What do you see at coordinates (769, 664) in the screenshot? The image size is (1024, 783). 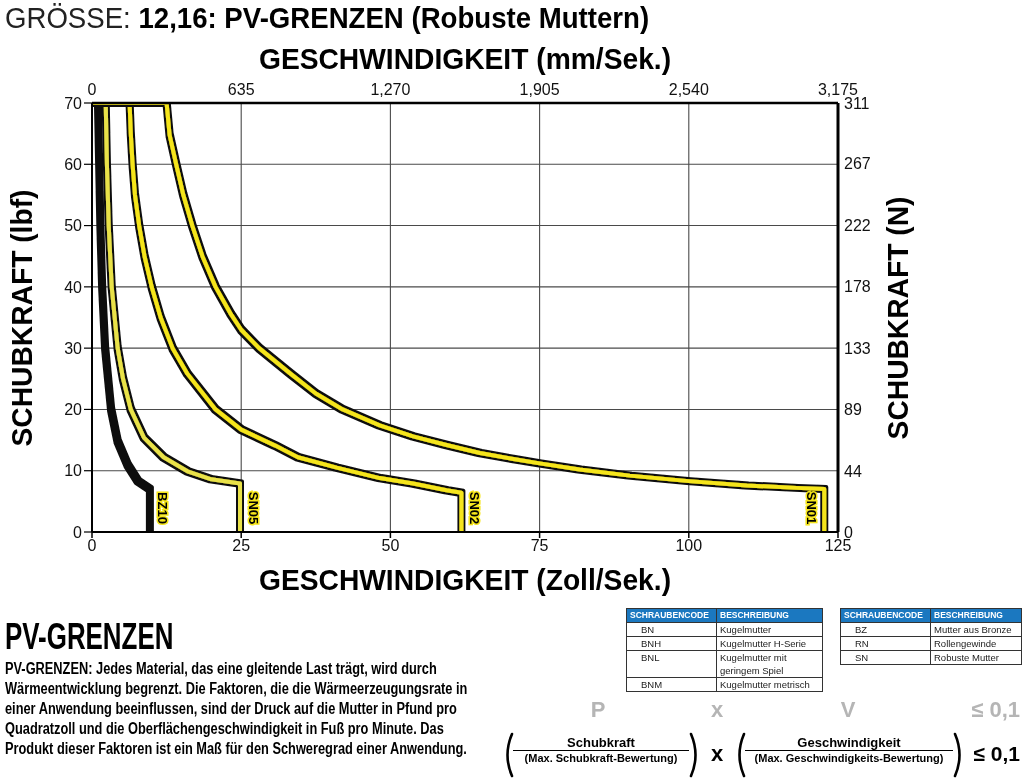 I see `text: Kugelmutter mit geringem Spiel` at bounding box center [769, 664].